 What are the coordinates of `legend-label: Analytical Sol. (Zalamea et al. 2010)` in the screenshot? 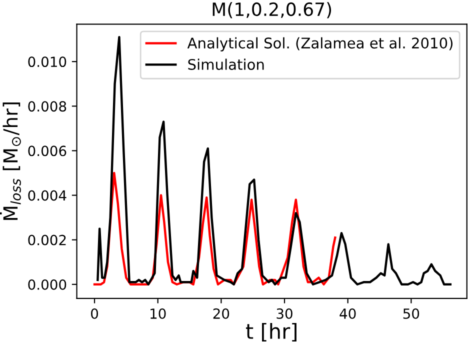 It's located at (320, 44).